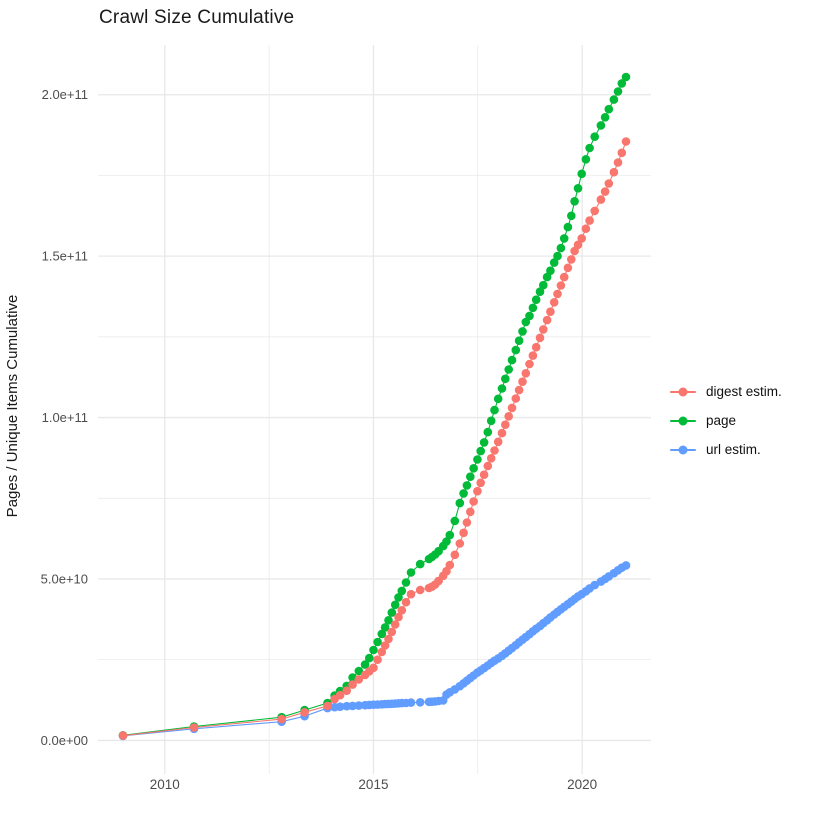 The image size is (826, 827). I want to click on chart-title: Crawl Size Cumulative, so click(197, 17).